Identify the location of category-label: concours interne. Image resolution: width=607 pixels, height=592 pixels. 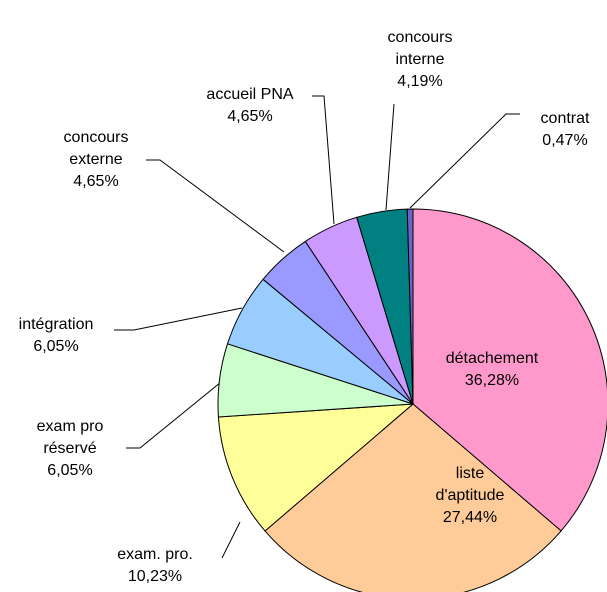
(420, 48).